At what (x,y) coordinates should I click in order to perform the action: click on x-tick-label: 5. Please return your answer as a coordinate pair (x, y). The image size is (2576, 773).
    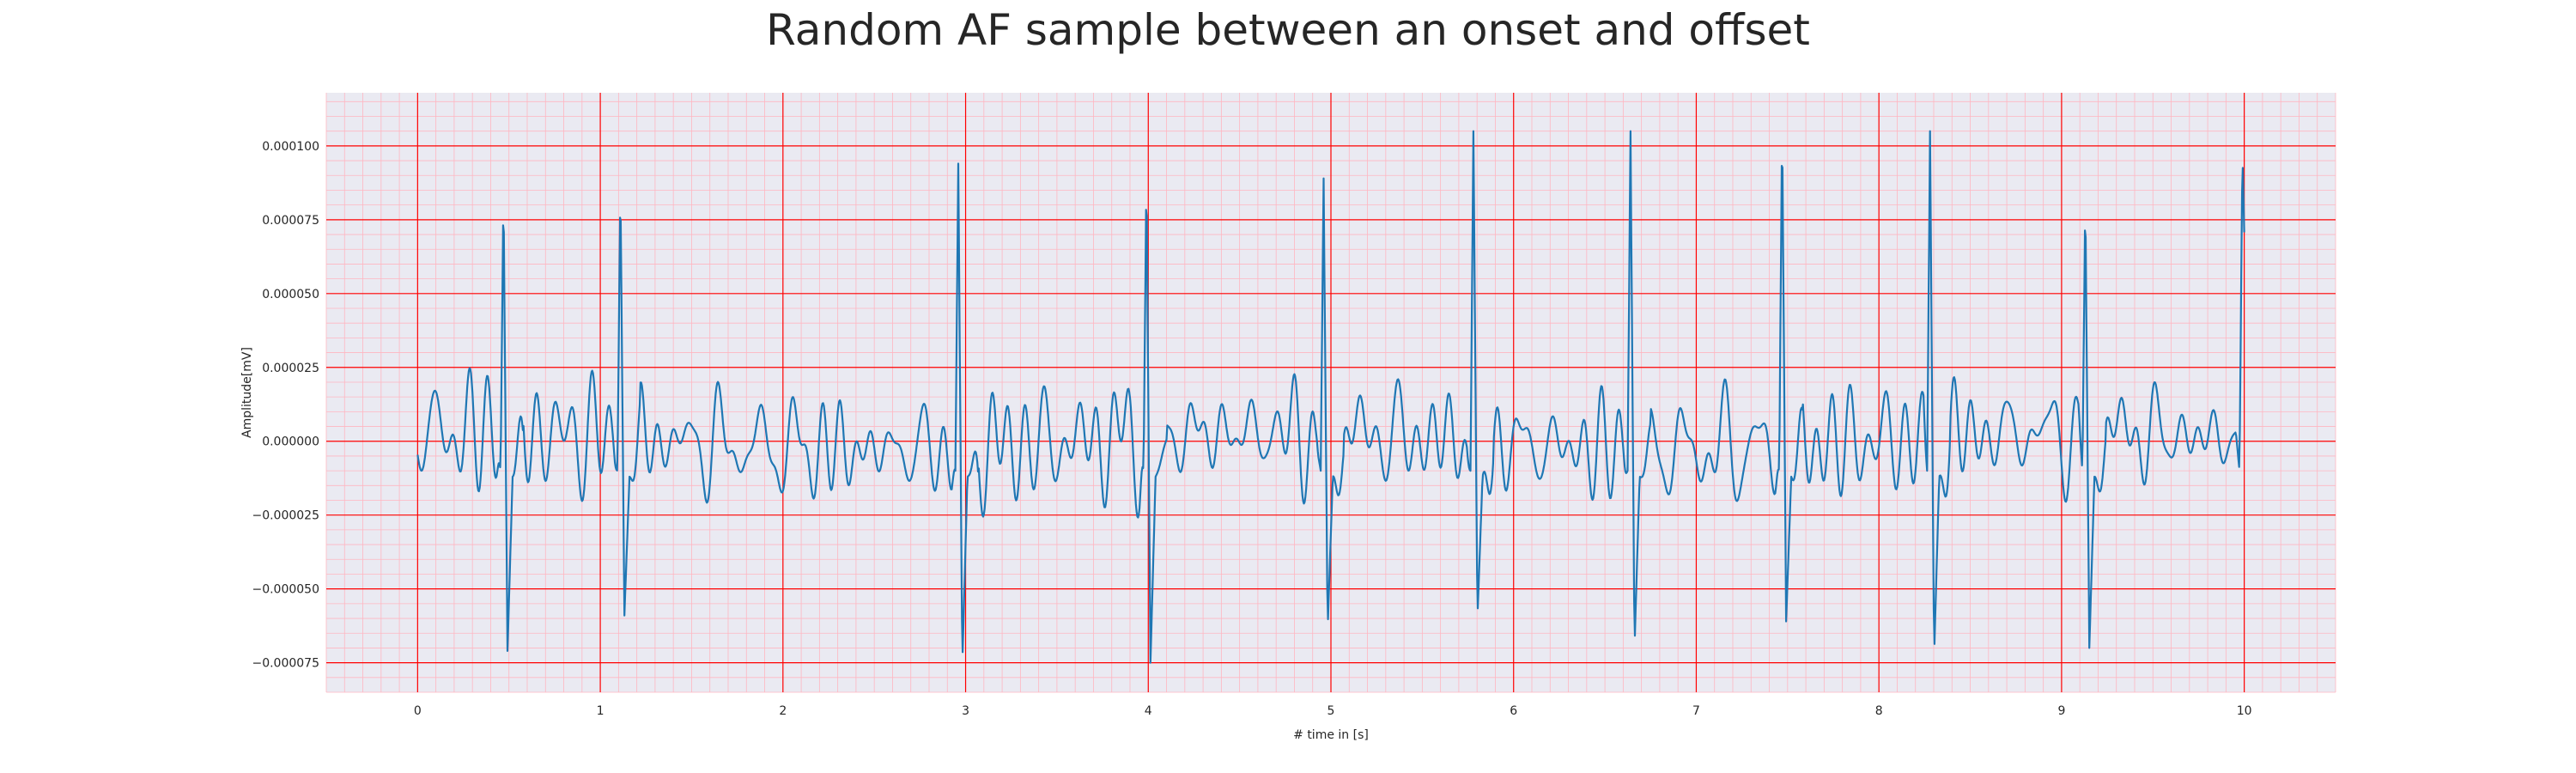
    Looking at the image, I should click on (1331, 711).